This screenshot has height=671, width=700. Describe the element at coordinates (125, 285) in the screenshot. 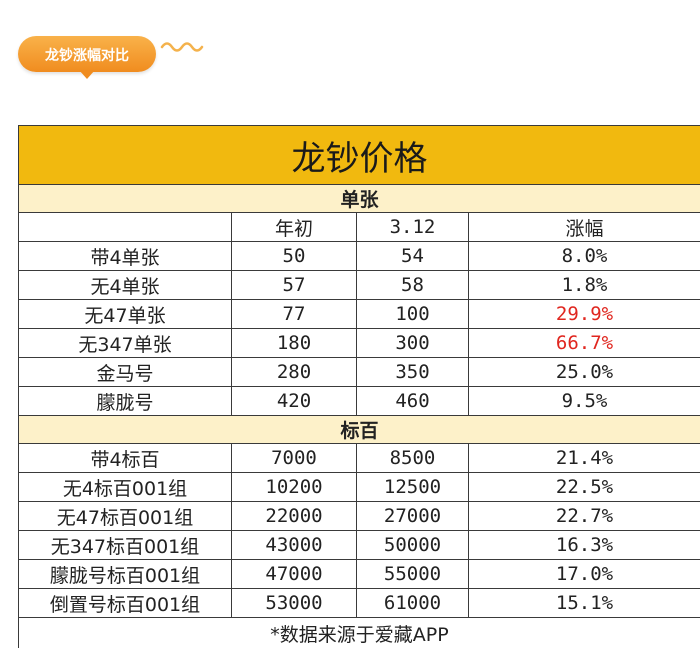

I see `item-name-cell: 无4单张` at that location.